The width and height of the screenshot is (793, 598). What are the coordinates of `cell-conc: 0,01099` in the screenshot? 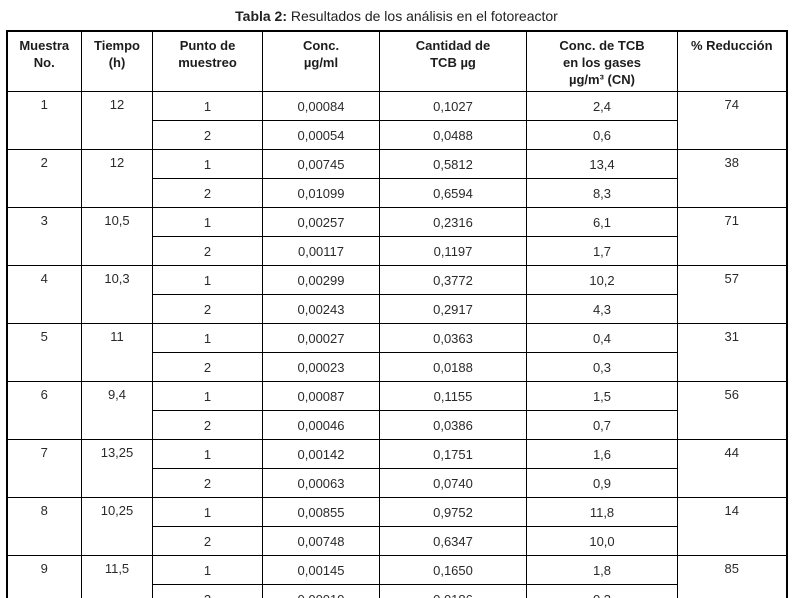 It's located at (321, 193).